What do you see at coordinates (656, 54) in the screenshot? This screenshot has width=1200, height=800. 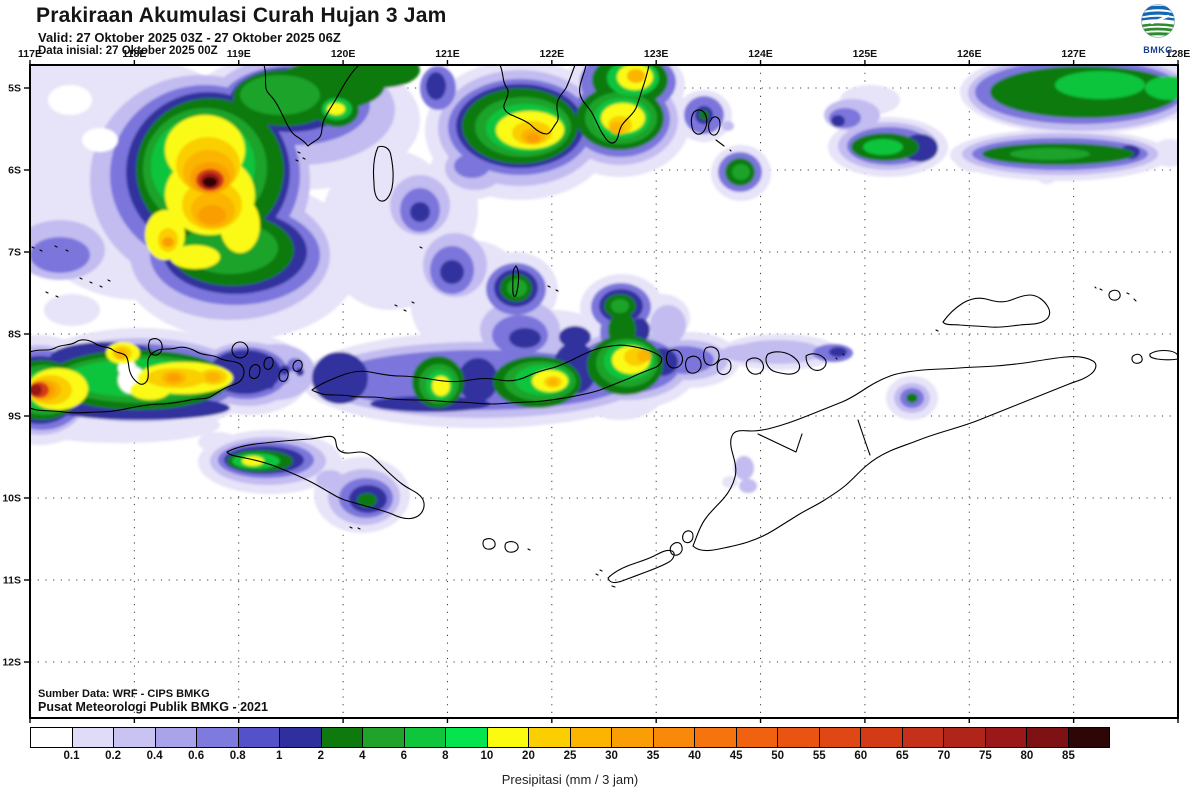 I see `lon-label: 123E` at bounding box center [656, 54].